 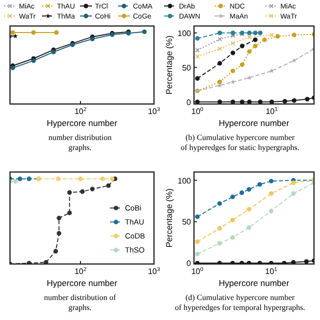 What do you see at coordinates (240, 297) in the screenshot?
I see `text: (d) Cumulative hypercore number` at bounding box center [240, 297].